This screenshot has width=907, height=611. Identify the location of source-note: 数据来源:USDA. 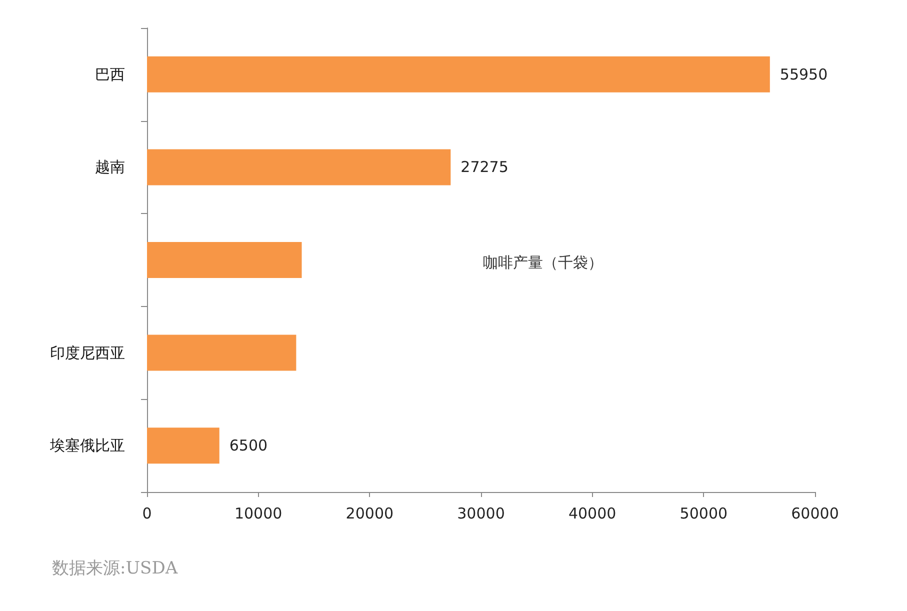
(115, 568).